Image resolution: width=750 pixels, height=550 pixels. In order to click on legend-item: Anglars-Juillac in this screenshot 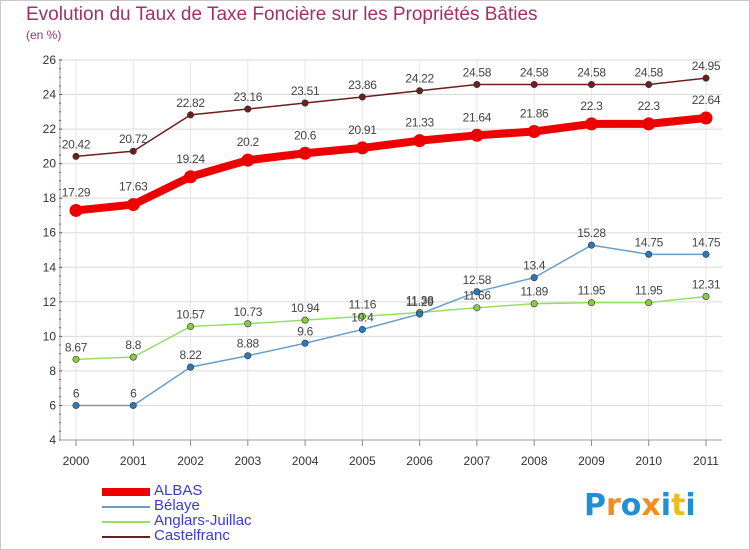, I will do `click(252, 521)`.